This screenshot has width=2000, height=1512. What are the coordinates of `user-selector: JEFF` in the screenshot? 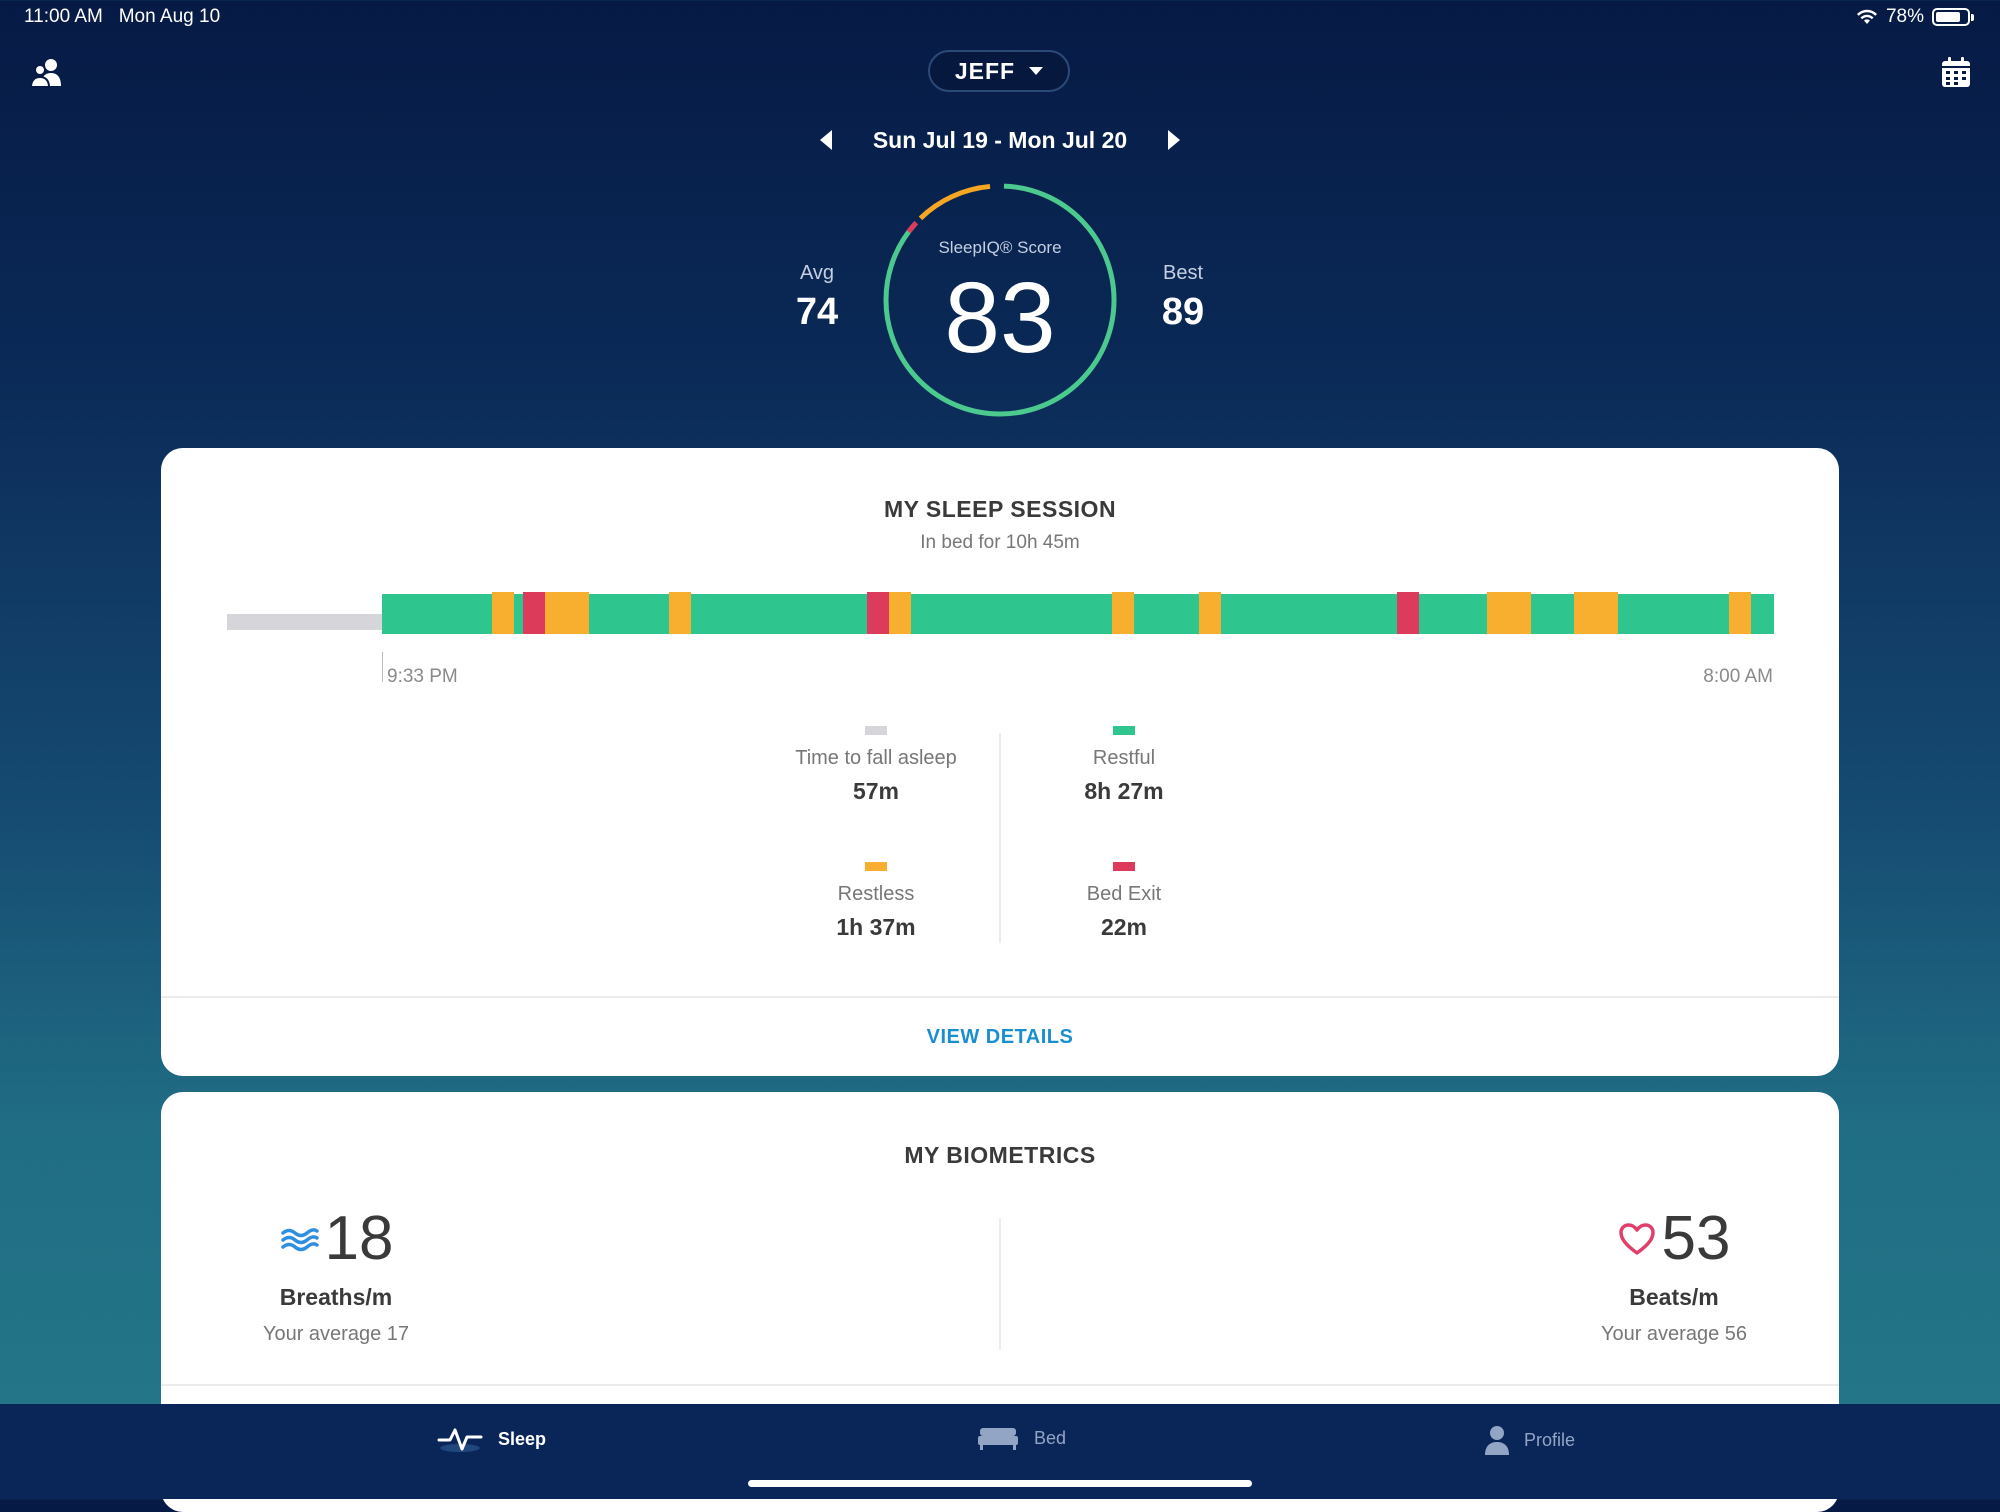 It's located at (999, 71).